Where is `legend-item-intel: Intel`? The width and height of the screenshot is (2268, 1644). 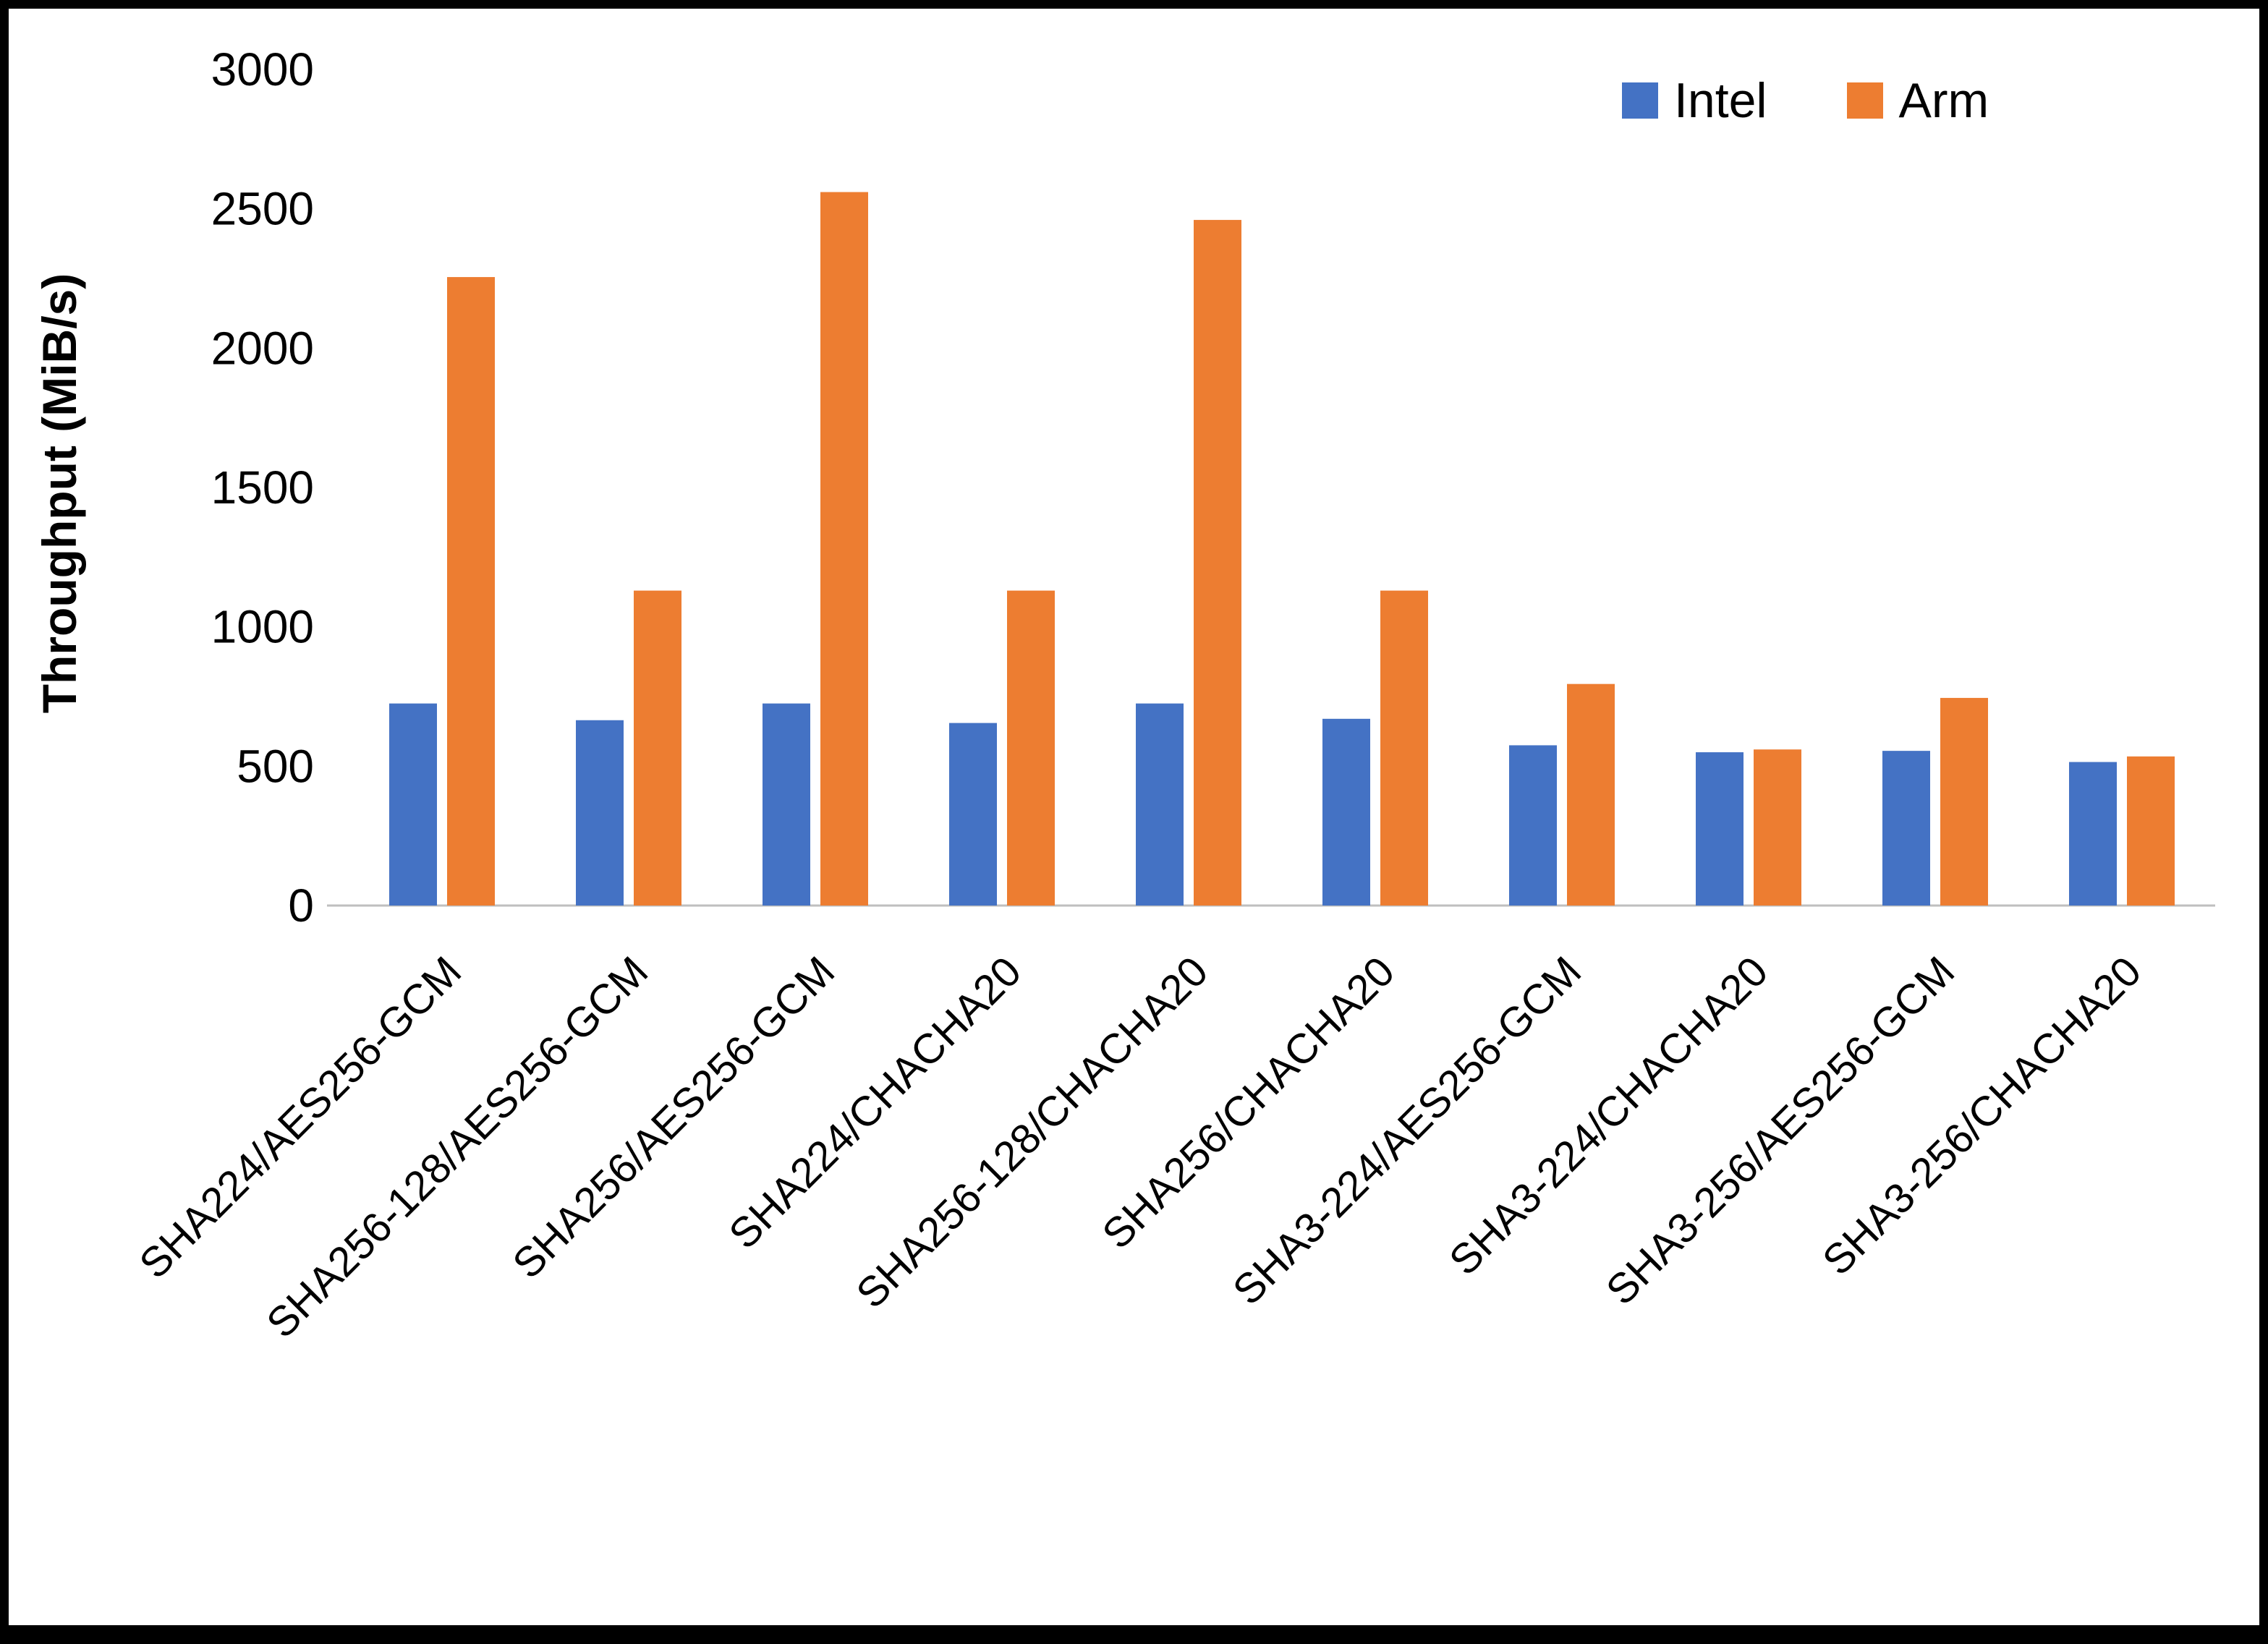
legend-item-intel: Intel is located at coordinates (1695, 100).